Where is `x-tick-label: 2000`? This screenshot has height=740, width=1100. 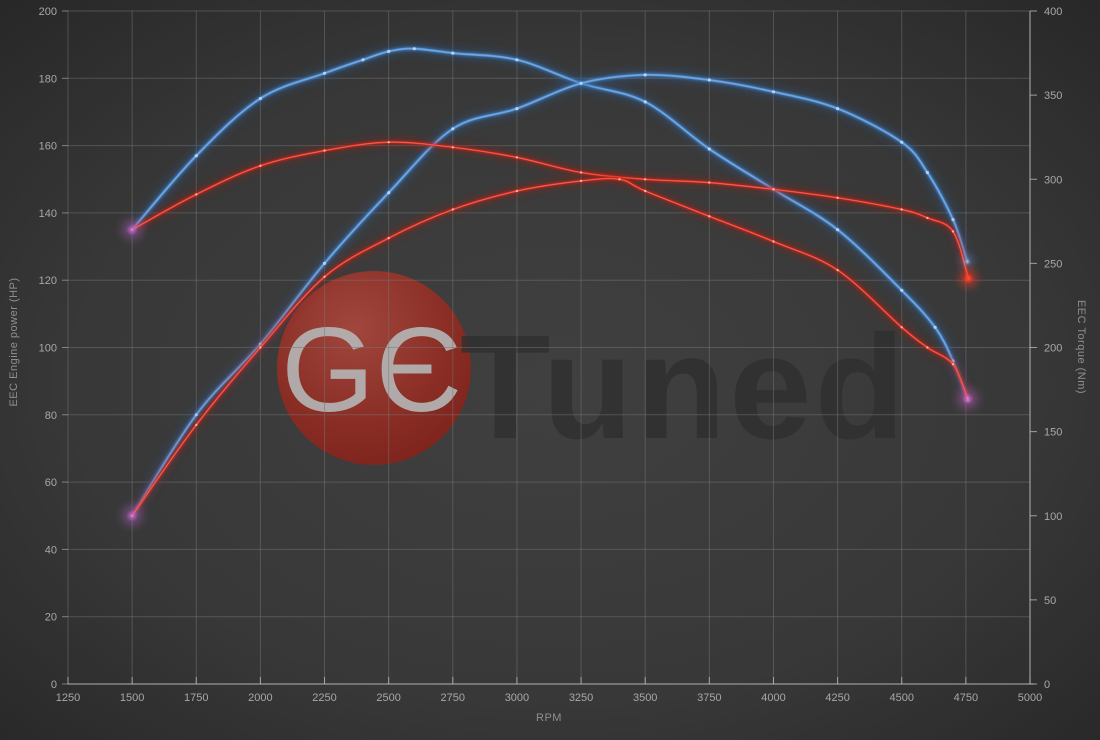
x-tick-label: 2000 is located at coordinates (260, 698).